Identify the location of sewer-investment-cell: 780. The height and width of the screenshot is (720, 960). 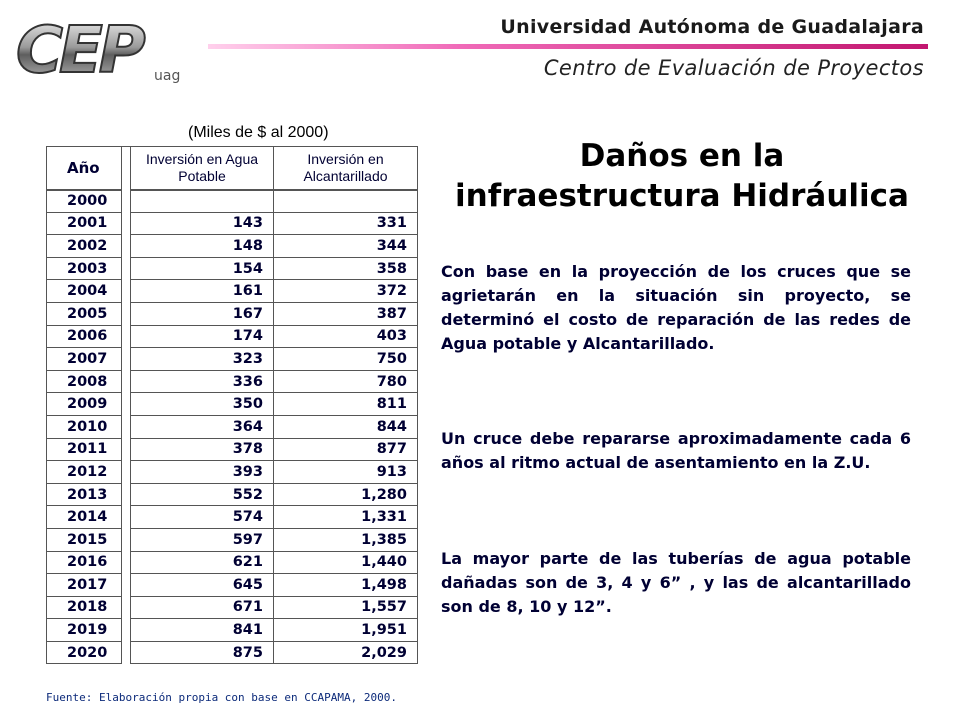
(346, 382).